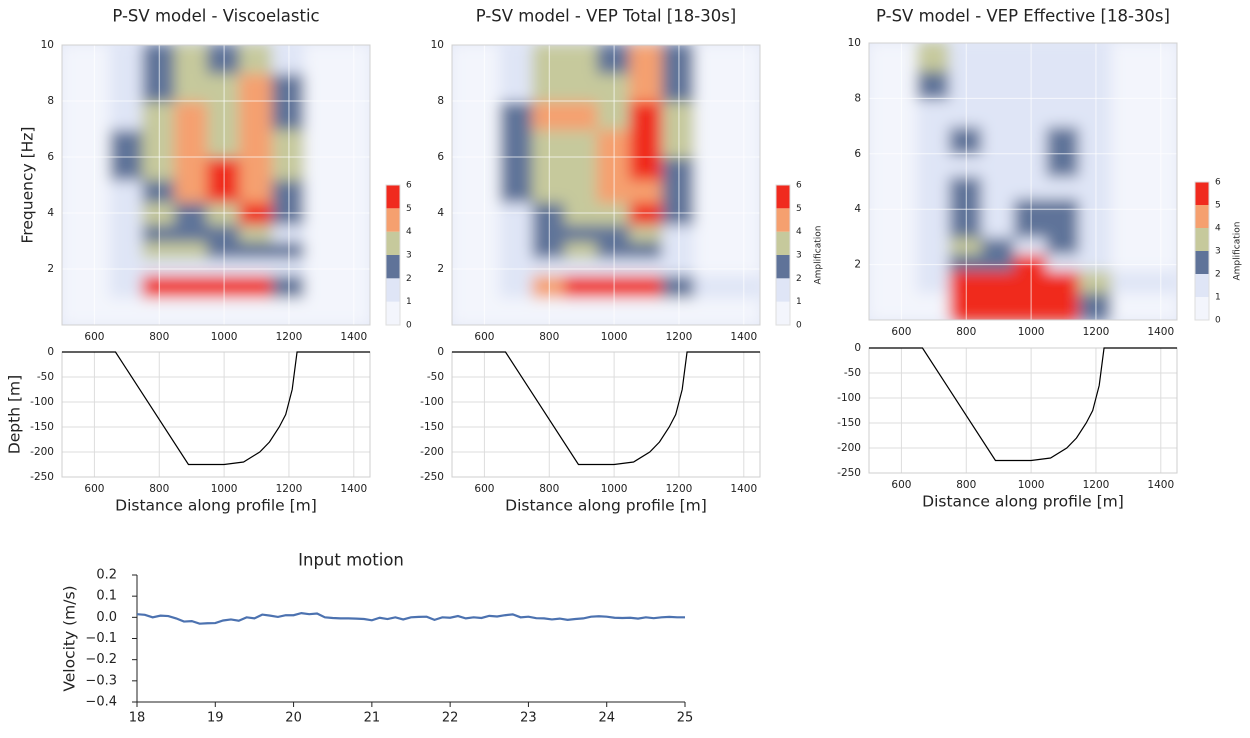 The image size is (1250, 738). I want to click on y-tick-label: 6, so click(50, 157).